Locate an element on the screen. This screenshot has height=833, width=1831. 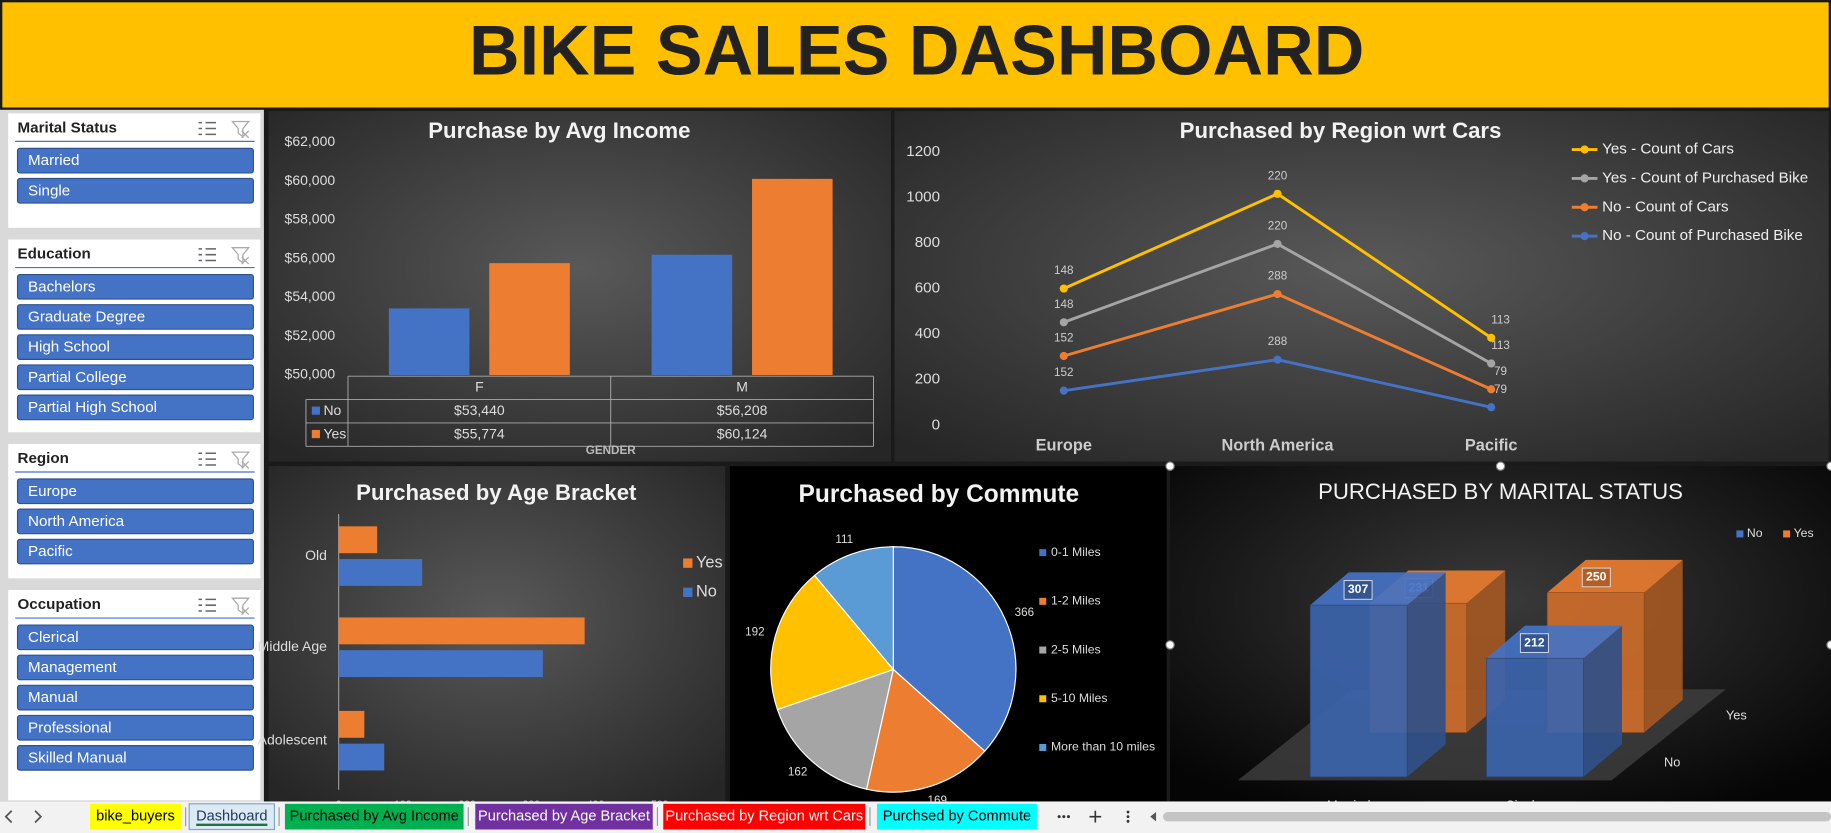
y-tick-label: $52,000 is located at coordinates (310, 335).